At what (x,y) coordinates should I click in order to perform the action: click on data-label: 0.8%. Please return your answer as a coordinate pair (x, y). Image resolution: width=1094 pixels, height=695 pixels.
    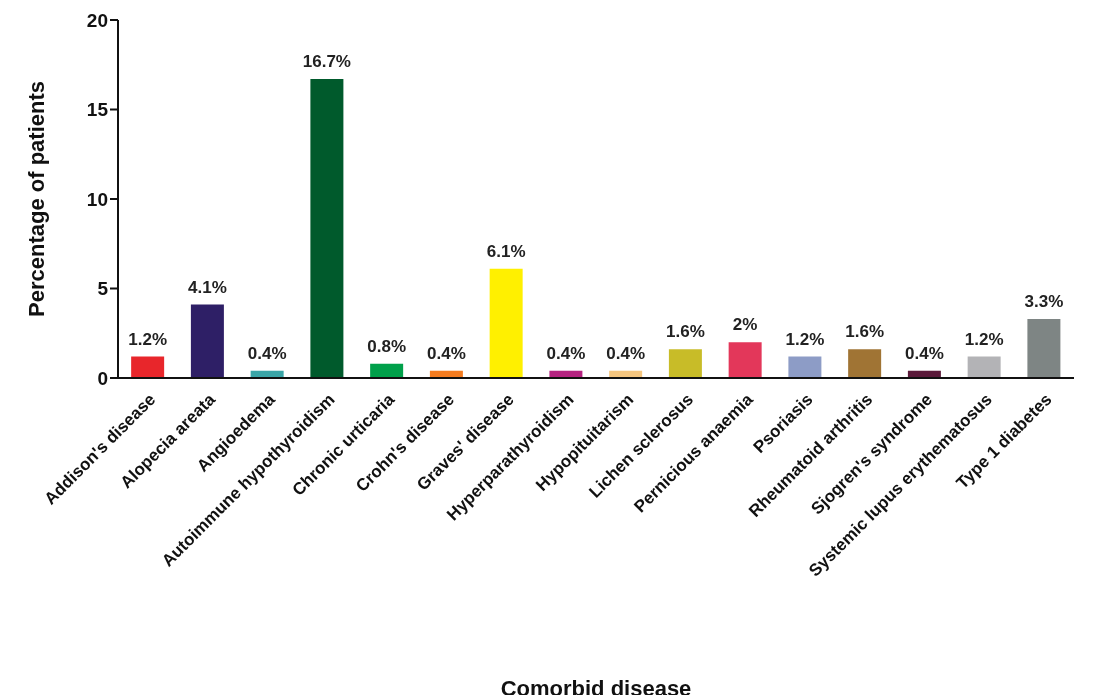
    Looking at the image, I should click on (387, 346).